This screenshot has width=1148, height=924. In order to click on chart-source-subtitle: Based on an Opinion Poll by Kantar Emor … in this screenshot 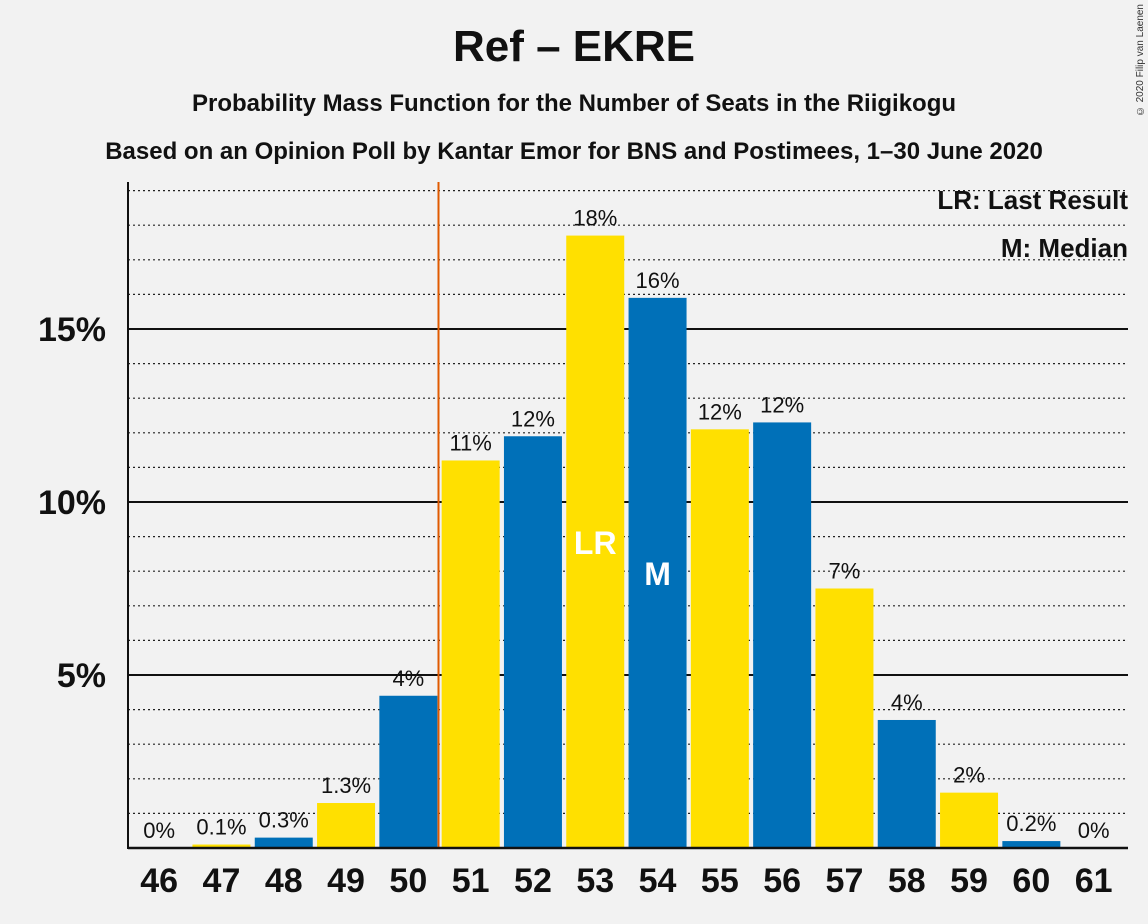, I will do `click(574, 151)`.